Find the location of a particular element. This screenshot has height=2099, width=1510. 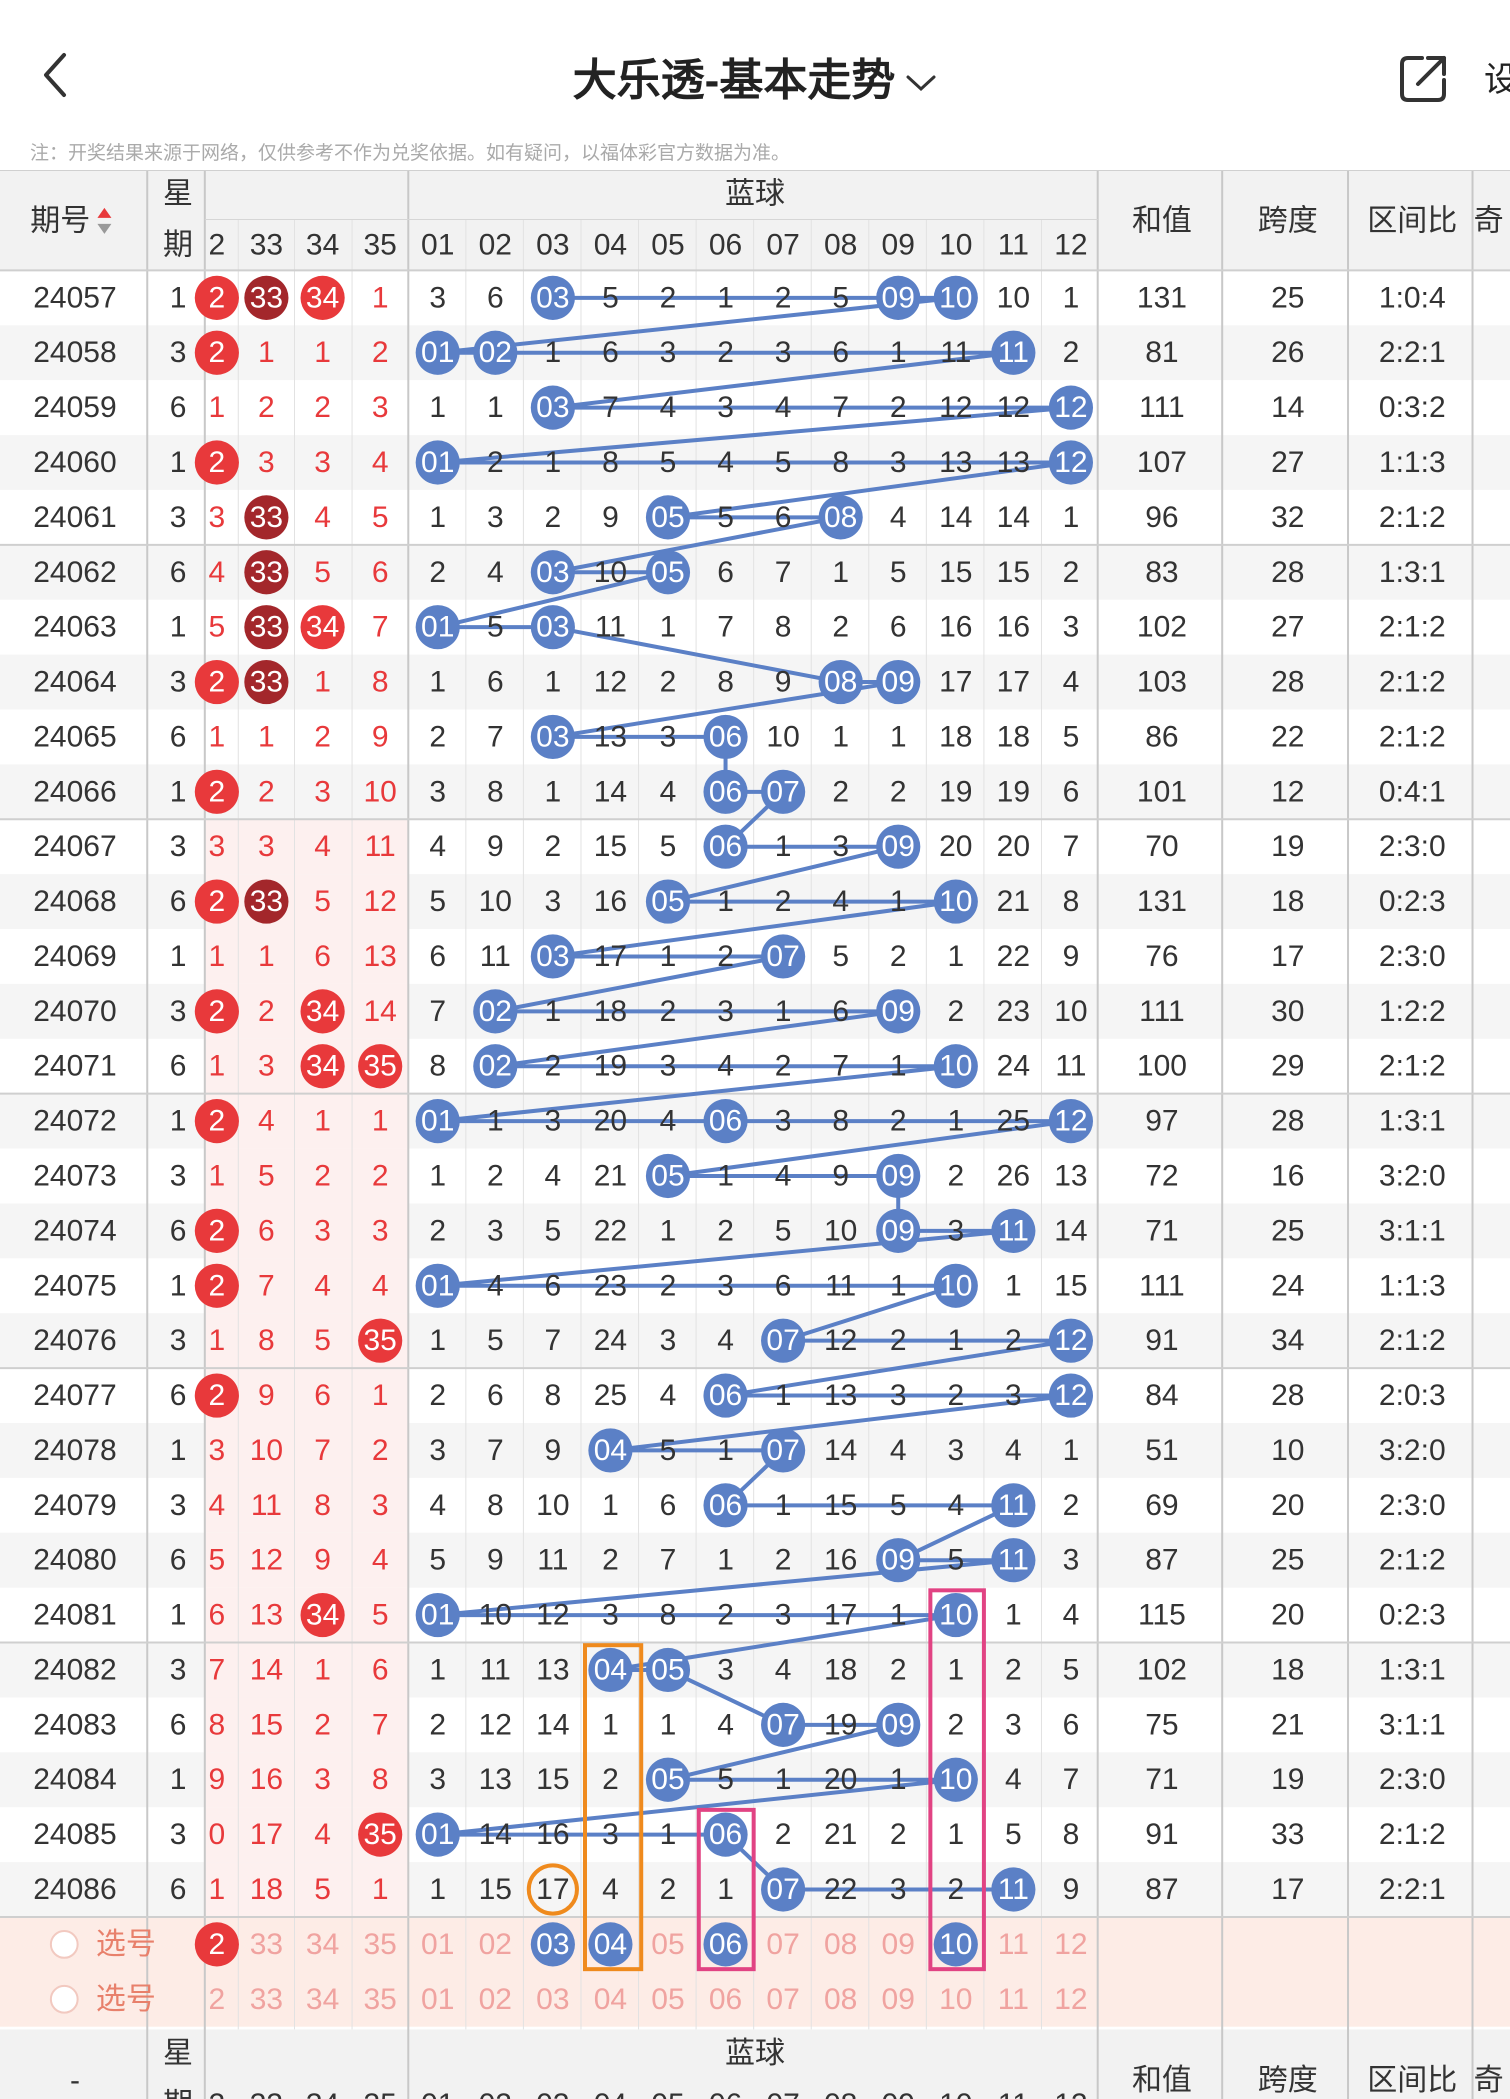

footer-blue-number-05: 05 is located at coordinates (667, 2093).